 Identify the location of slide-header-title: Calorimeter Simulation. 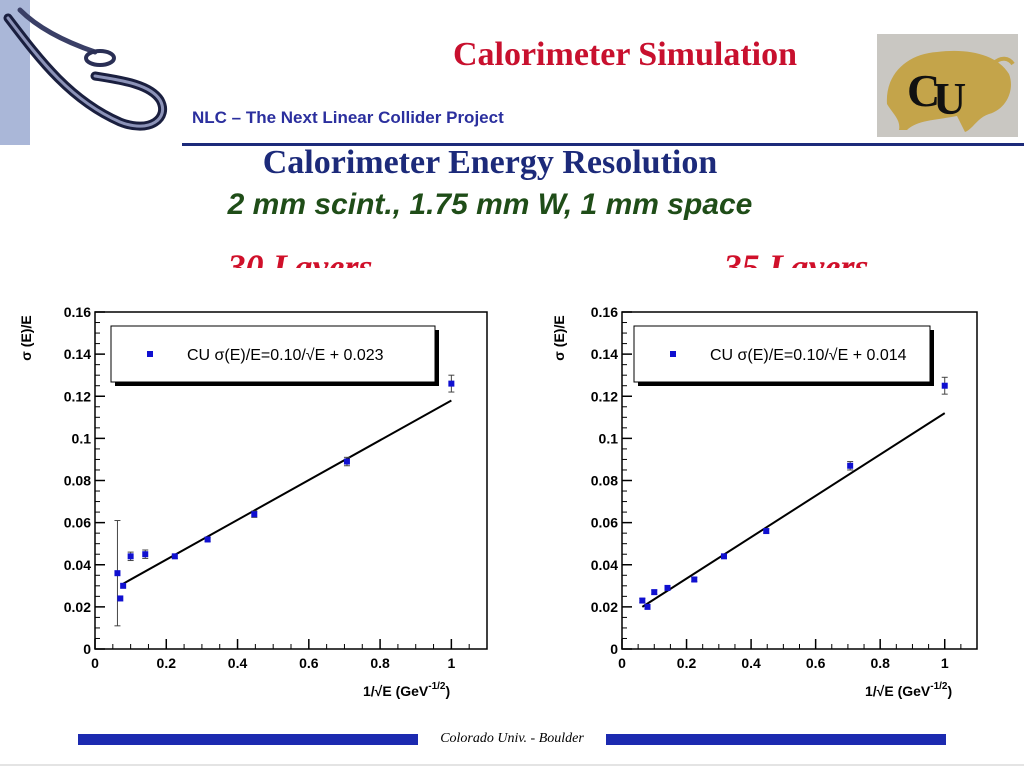
(625, 54).